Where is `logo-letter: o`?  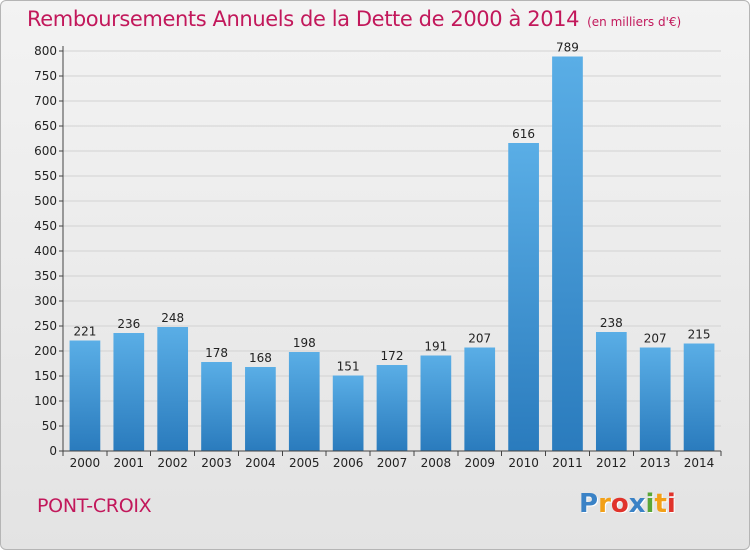
logo-letter: o is located at coordinates (619, 504).